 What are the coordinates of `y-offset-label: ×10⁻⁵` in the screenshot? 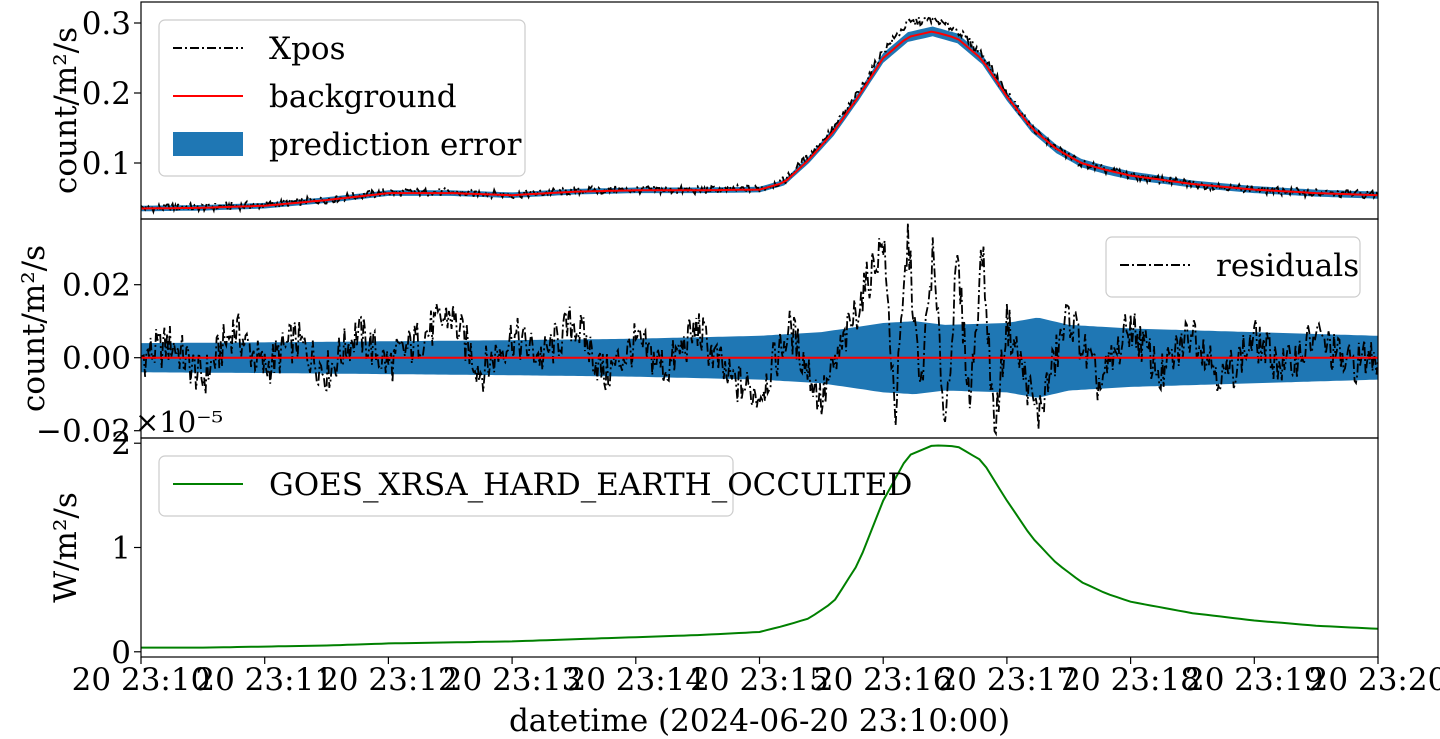 It's located at (179, 422).